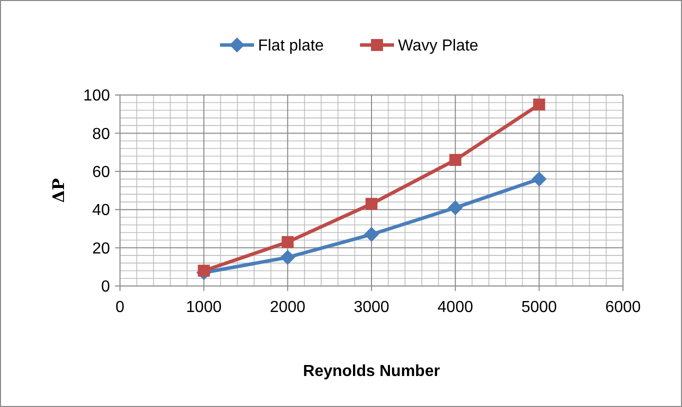 This screenshot has width=682, height=407. I want to click on y-tick-label: 60, so click(101, 172).